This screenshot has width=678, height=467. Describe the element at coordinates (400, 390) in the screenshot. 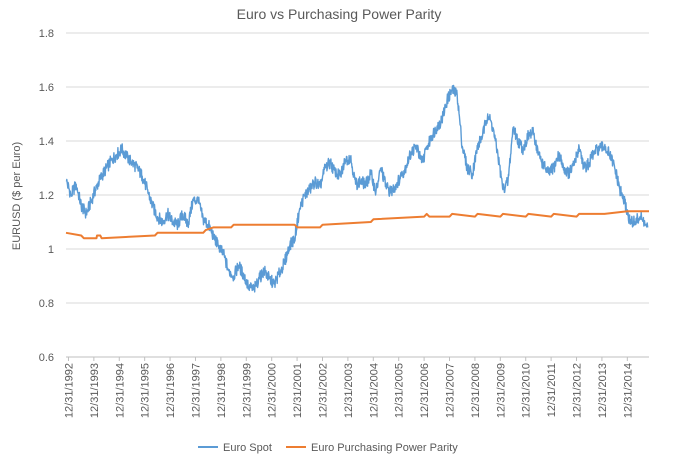

I see `x-tick-label: 12/31/2005` at that location.